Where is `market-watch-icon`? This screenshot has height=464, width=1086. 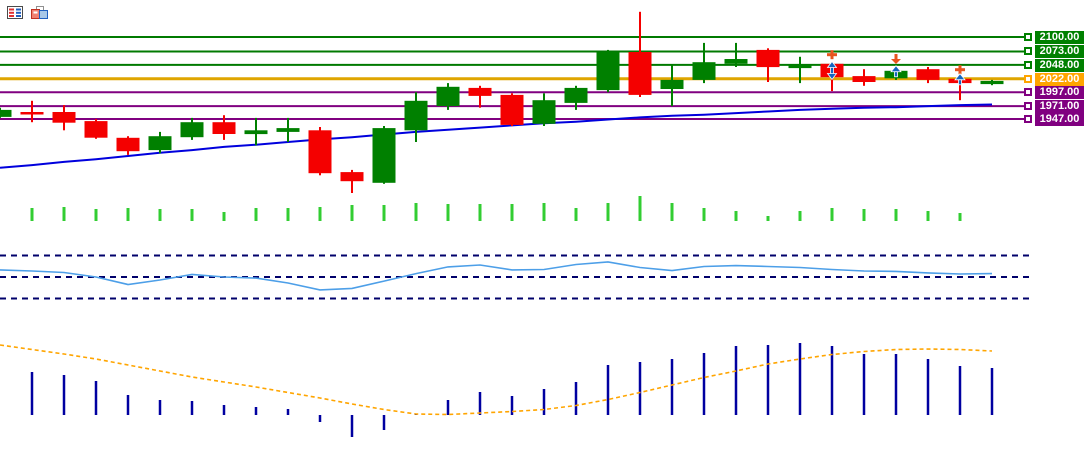
market-watch-icon is located at coordinates (15, 13).